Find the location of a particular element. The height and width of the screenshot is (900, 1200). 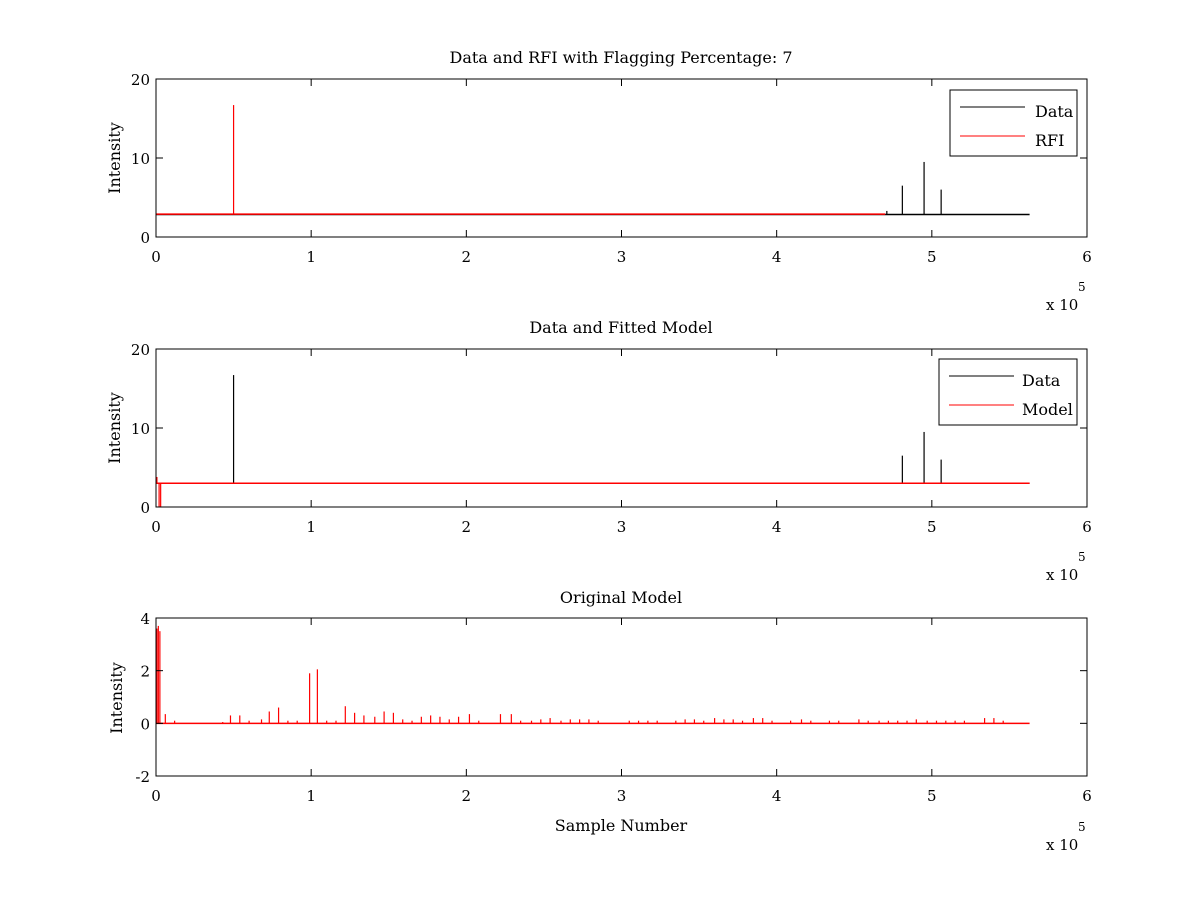

subplot-model-plot-area is located at coordinates (593, 441).